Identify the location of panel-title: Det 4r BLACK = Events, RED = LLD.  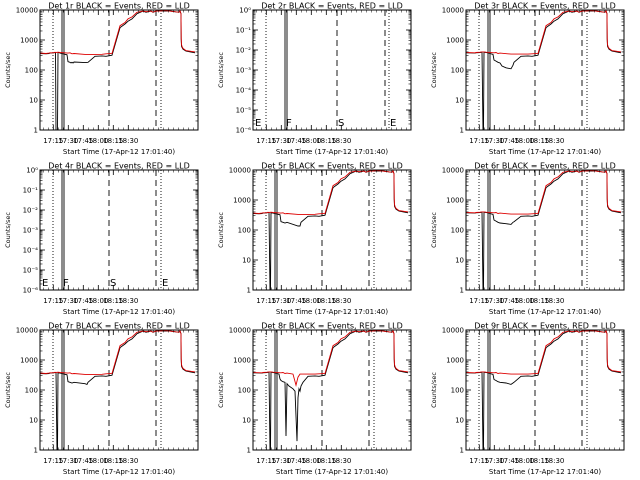
(119, 166).